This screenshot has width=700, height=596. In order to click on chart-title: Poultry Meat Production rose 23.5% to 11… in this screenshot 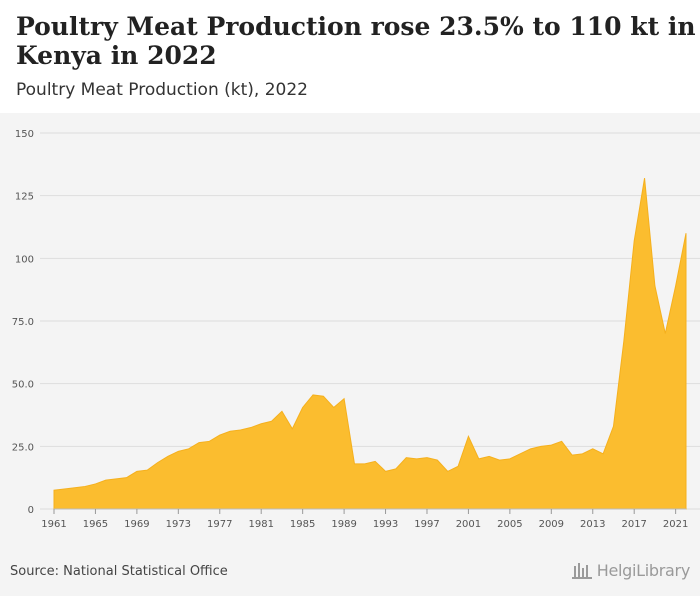, I will do `click(356, 41)`.